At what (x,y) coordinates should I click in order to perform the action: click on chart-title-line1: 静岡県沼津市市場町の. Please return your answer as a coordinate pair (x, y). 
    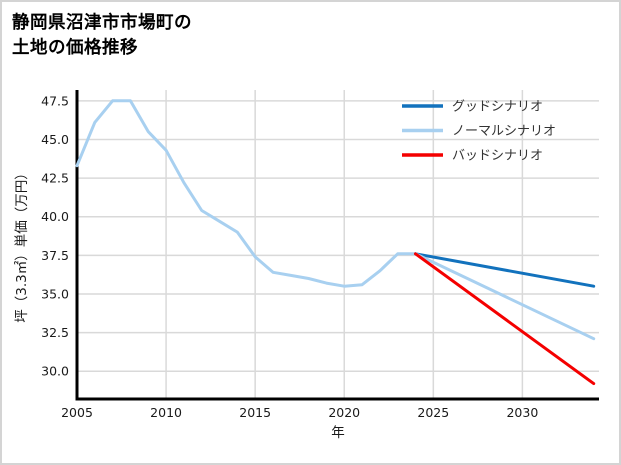
    Looking at the image, I should click on (102, 23).